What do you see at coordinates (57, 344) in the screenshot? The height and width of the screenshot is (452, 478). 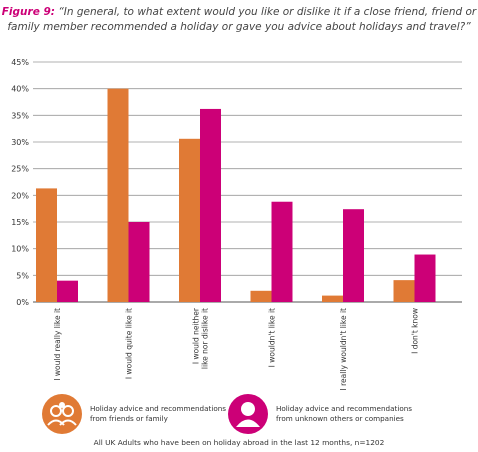 I see `x-tick-label: I would really like it` at bounding box center [57, 344].